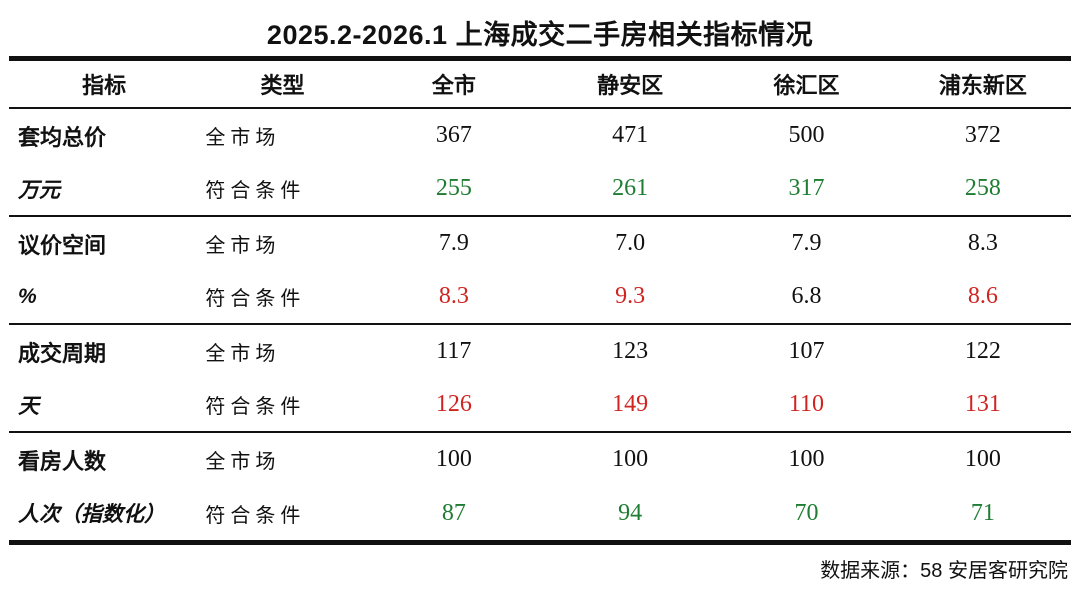  What do you see at coordinates (982, 85) in the screenshot?
I see `header-pudong: 浦东新区` at bounding box center [982, 85].